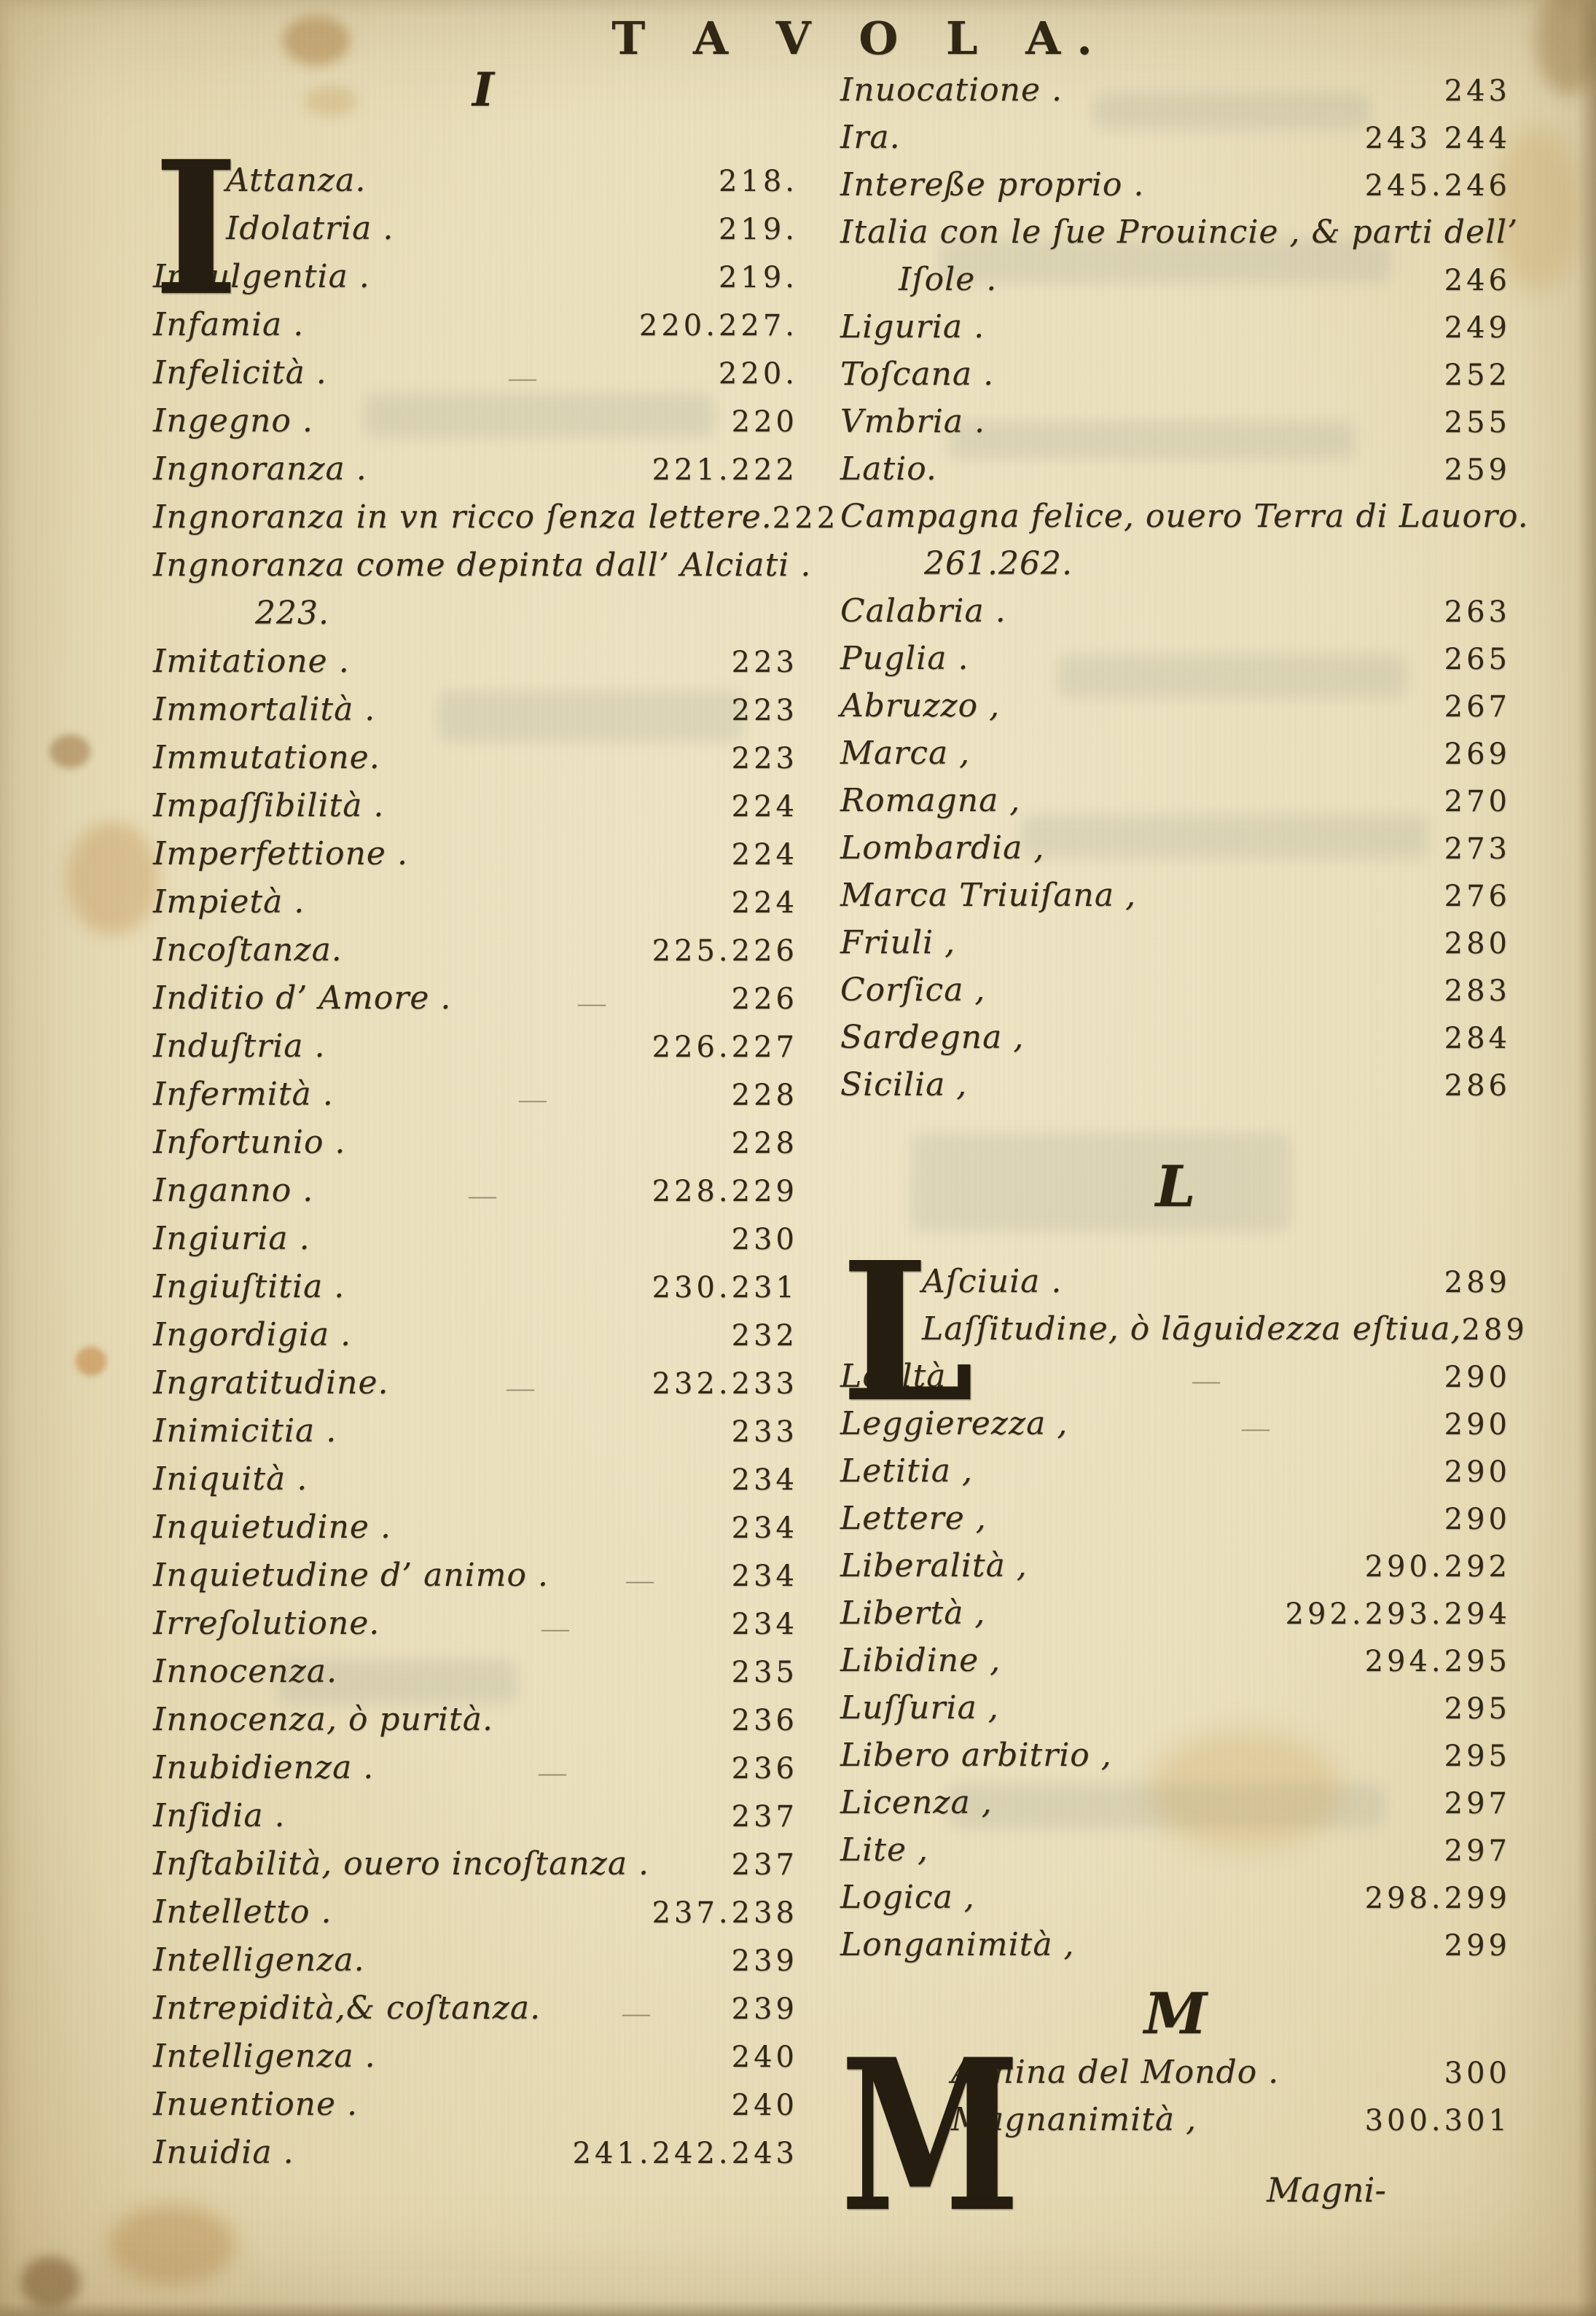 Image resolution: width=1596 pixels, height=2316 pixels. I want to click on entry-name: Ingratitudine., so click(271, 1383).